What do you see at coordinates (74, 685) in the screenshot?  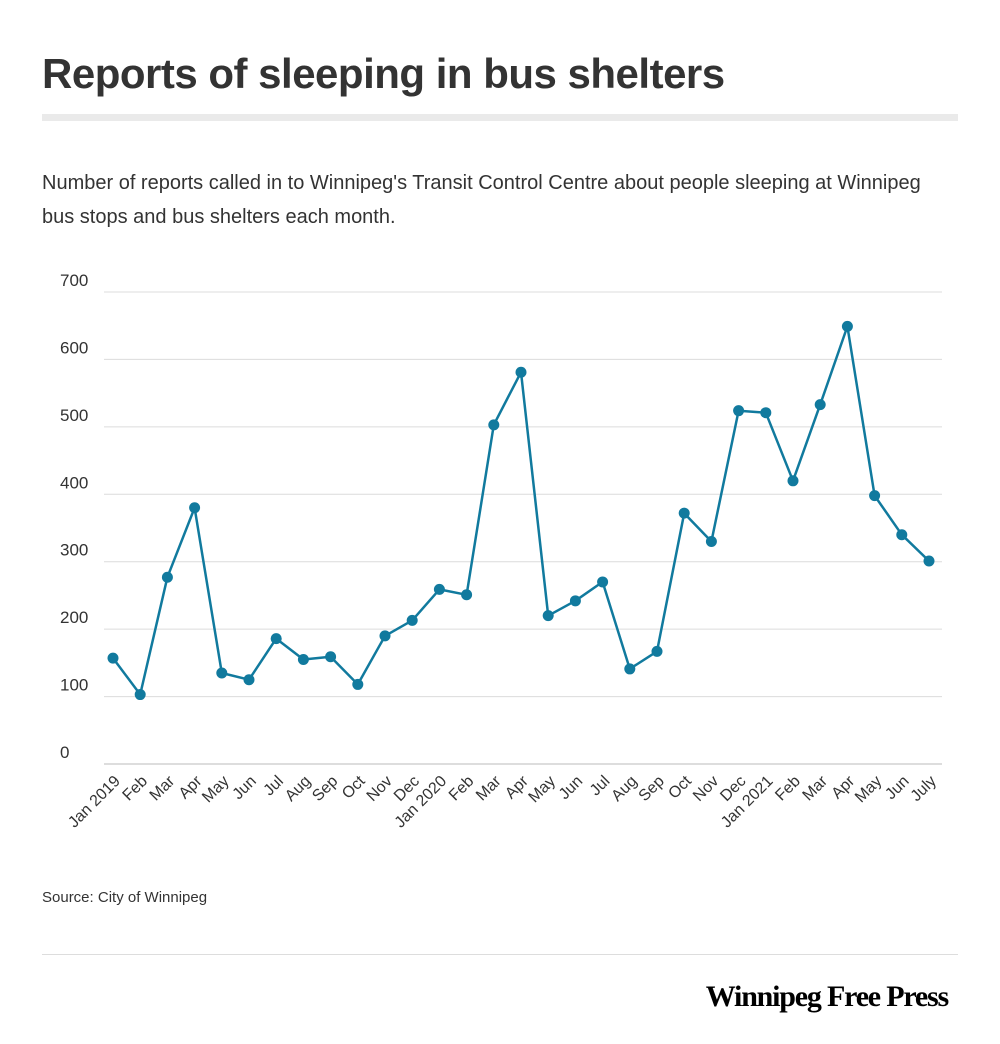 I see `y-tick-label: 100` at bounding box center [74, 685].